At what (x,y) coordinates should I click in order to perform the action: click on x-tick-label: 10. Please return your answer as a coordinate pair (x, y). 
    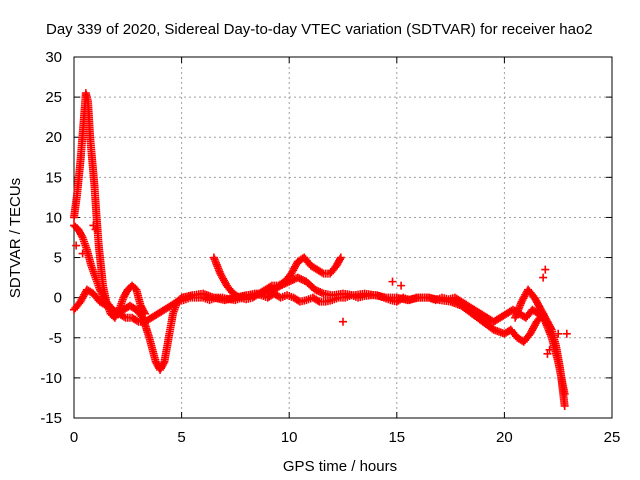
    Looking at the image, I should click on (289, 437).